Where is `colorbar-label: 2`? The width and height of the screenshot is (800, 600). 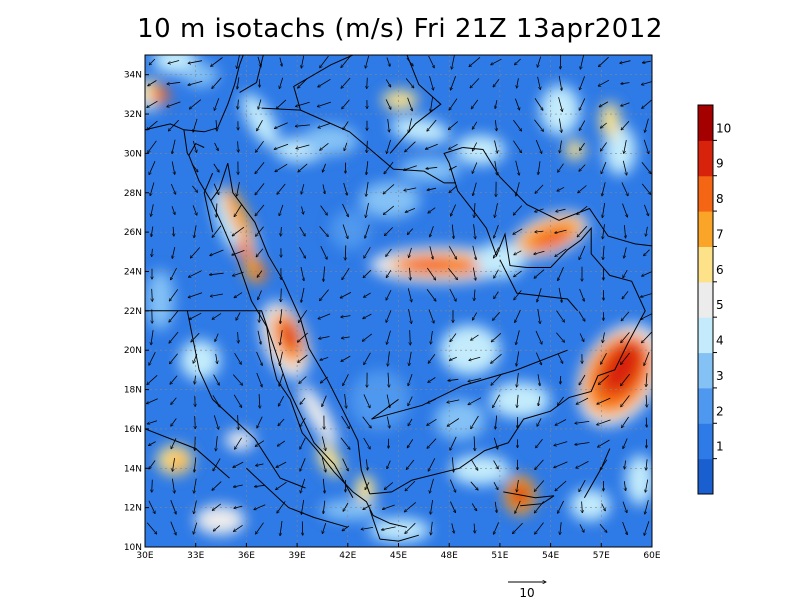 colorbar-label: 2 is located at coordinates (720, 411).